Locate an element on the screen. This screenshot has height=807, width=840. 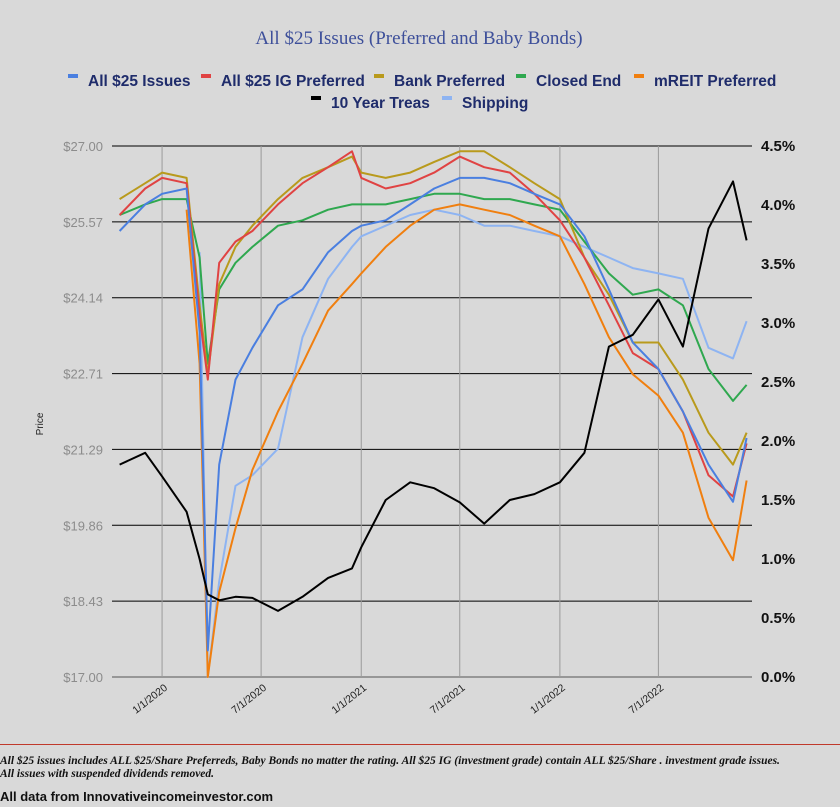
x-tick-label: 1/1/2022 is located at coordinates (548, 699).